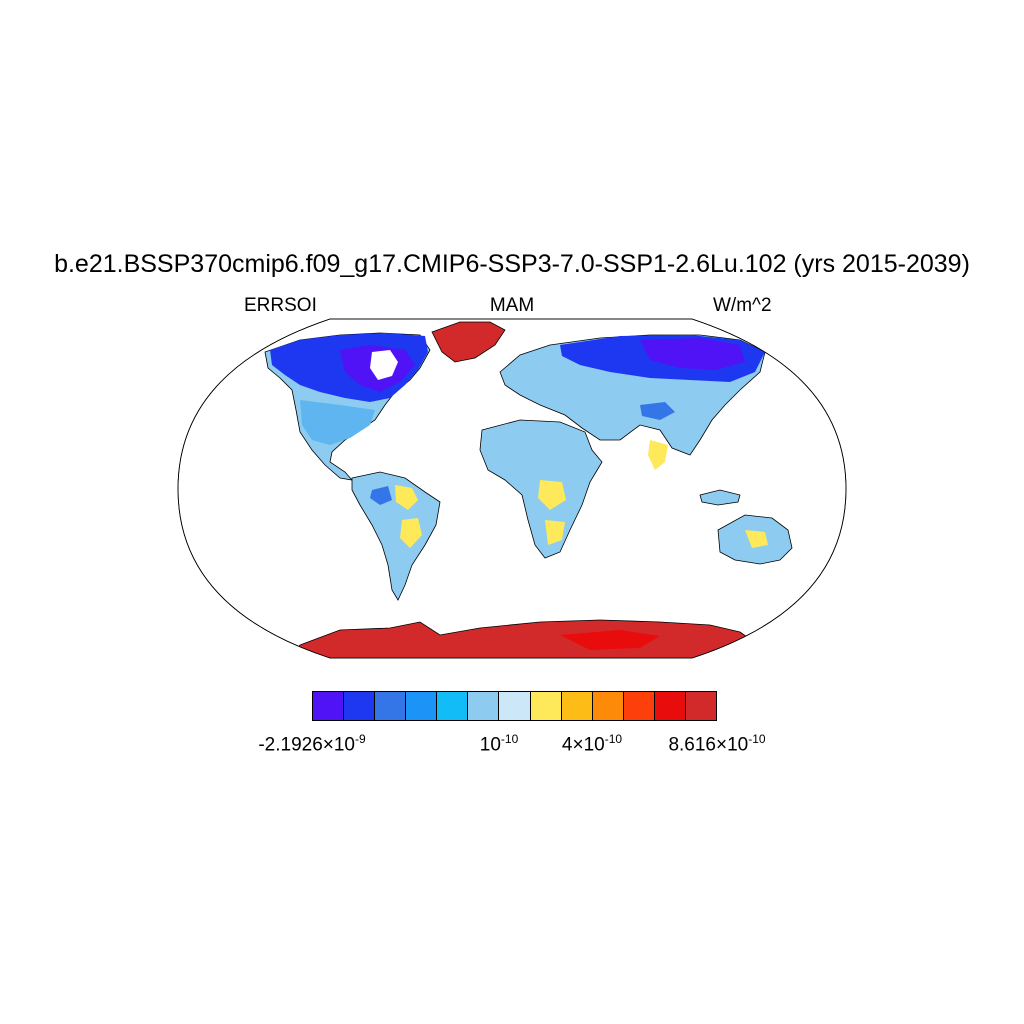 The image size is (1024, 1024). I want to click on south-america-blue, so click(381, 495).